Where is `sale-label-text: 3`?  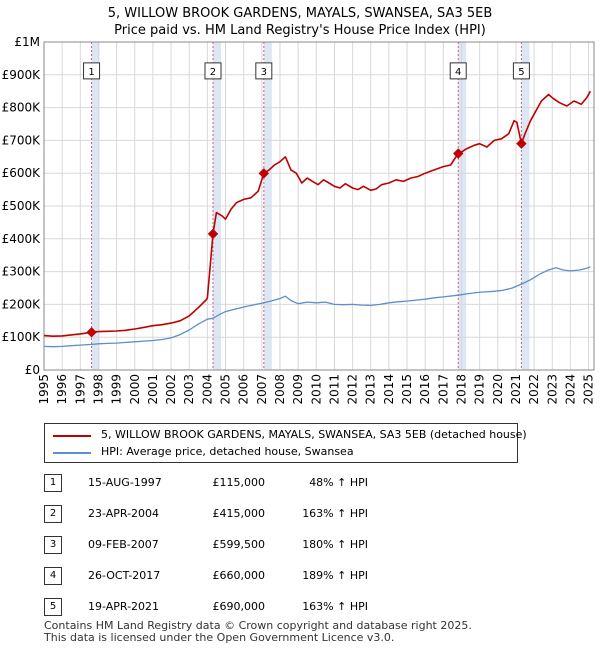
sale-label-text: 3 is located at coordinates (264, 72).